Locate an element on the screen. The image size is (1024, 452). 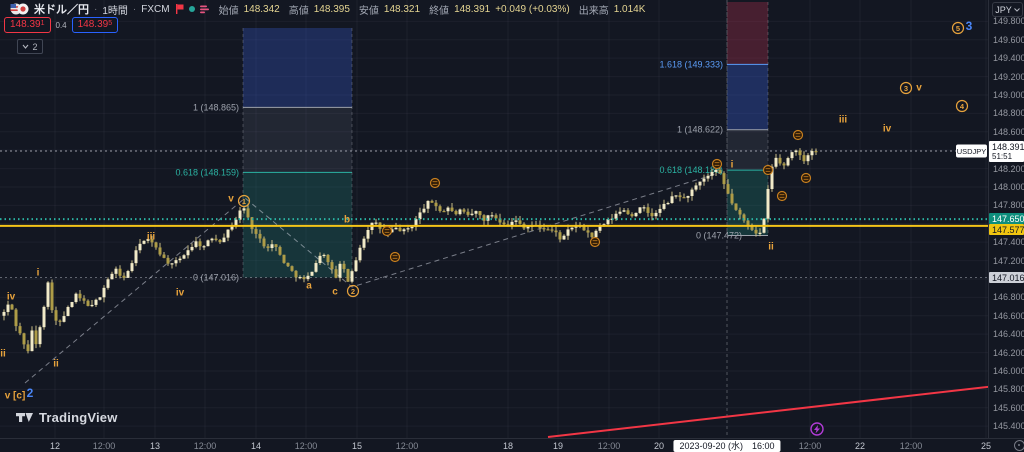
chevron-down-icon is located at coordinates (26, 46).